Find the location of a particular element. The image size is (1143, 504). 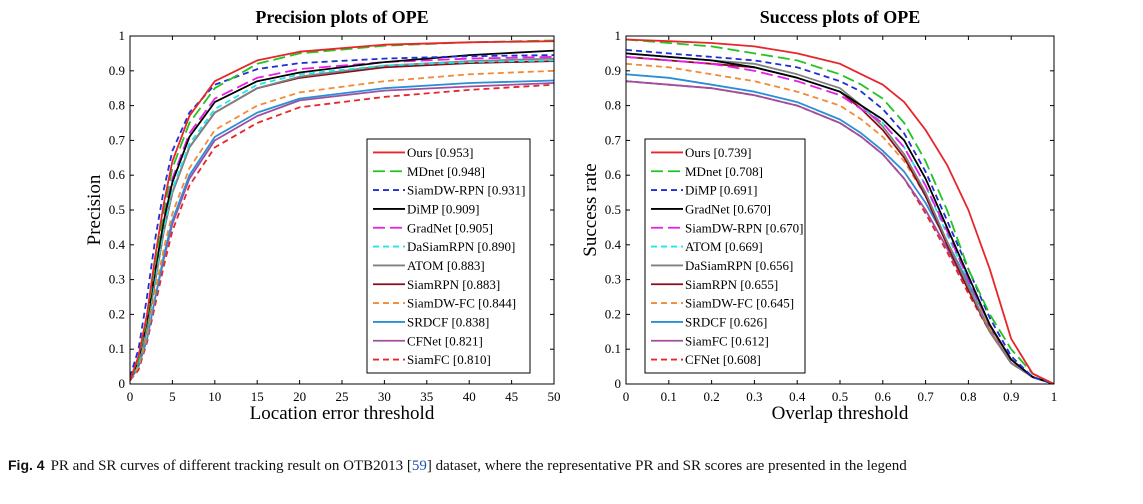

legend-label: SiamFC [0.612] is located at coordinates (727, 340).